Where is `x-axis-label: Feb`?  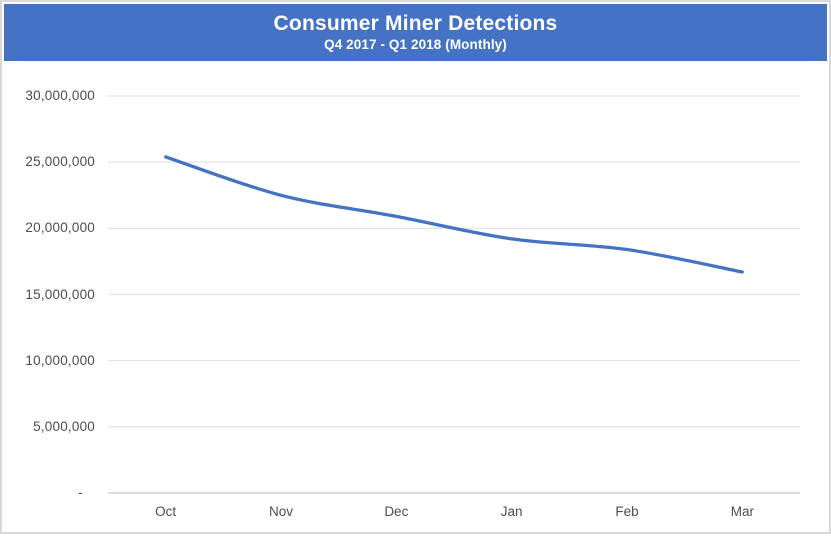 x-axis-label: Feb is located at coordinates (627, 511).